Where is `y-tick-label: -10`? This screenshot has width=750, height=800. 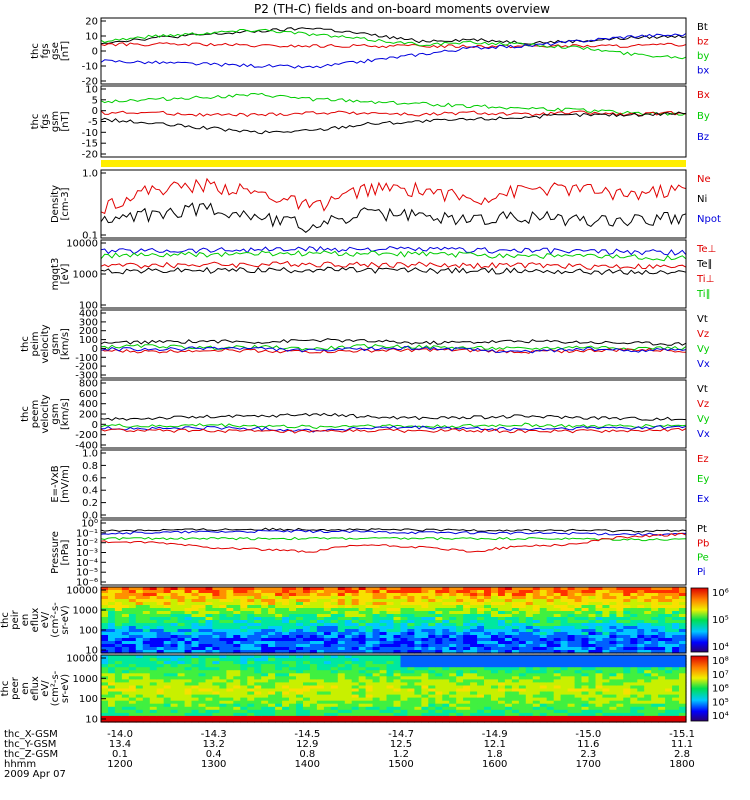
y-tick-label: -10 is located at coordinates (90, 133).